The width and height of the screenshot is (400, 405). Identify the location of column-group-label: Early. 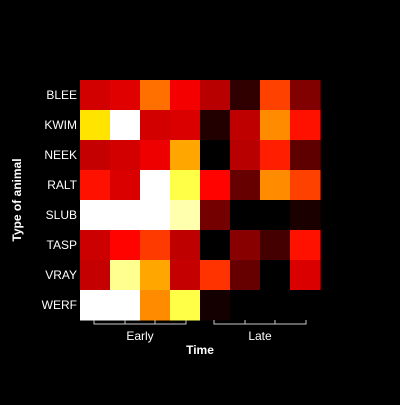
(139, 336).